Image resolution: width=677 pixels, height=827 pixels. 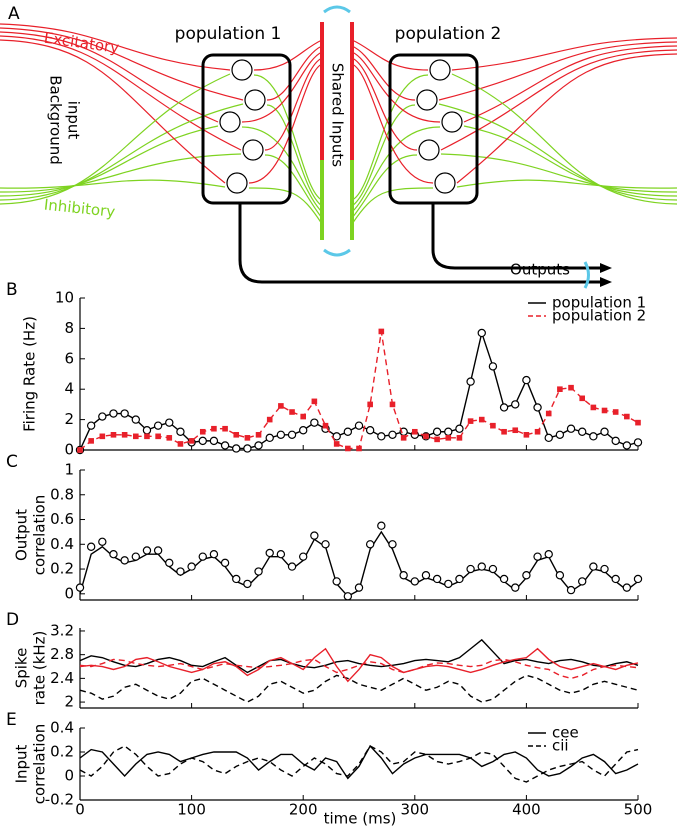 What do you see at coordinates (69, 776) in the screenshot?
I see `y-tick-label: 0` at bounding box center [69, 776].